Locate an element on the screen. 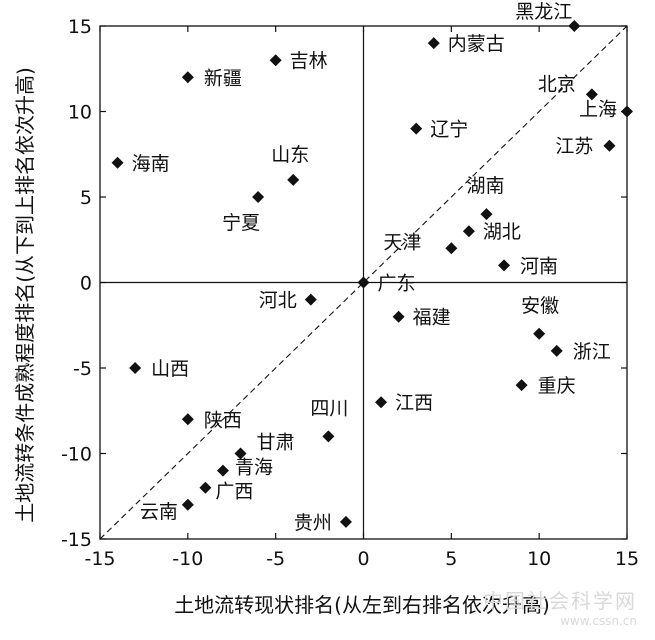 Image resolution: width=655 pixels, height=640 pixels. point-label: 上海 is located at coordinates (598, 110).